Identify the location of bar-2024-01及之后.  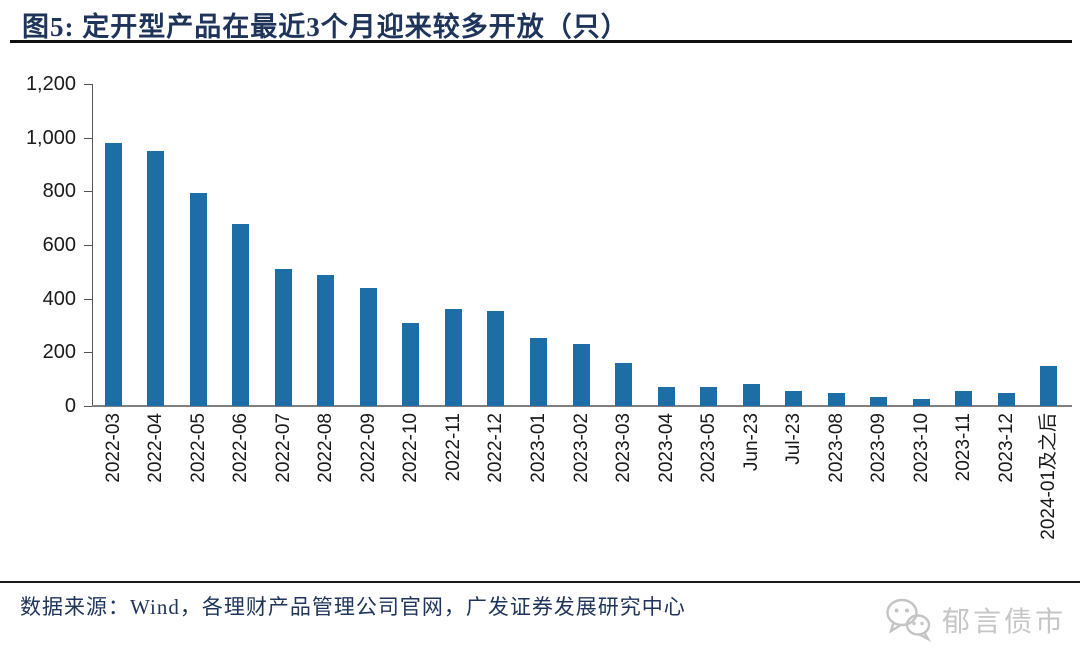
(1049, 385).